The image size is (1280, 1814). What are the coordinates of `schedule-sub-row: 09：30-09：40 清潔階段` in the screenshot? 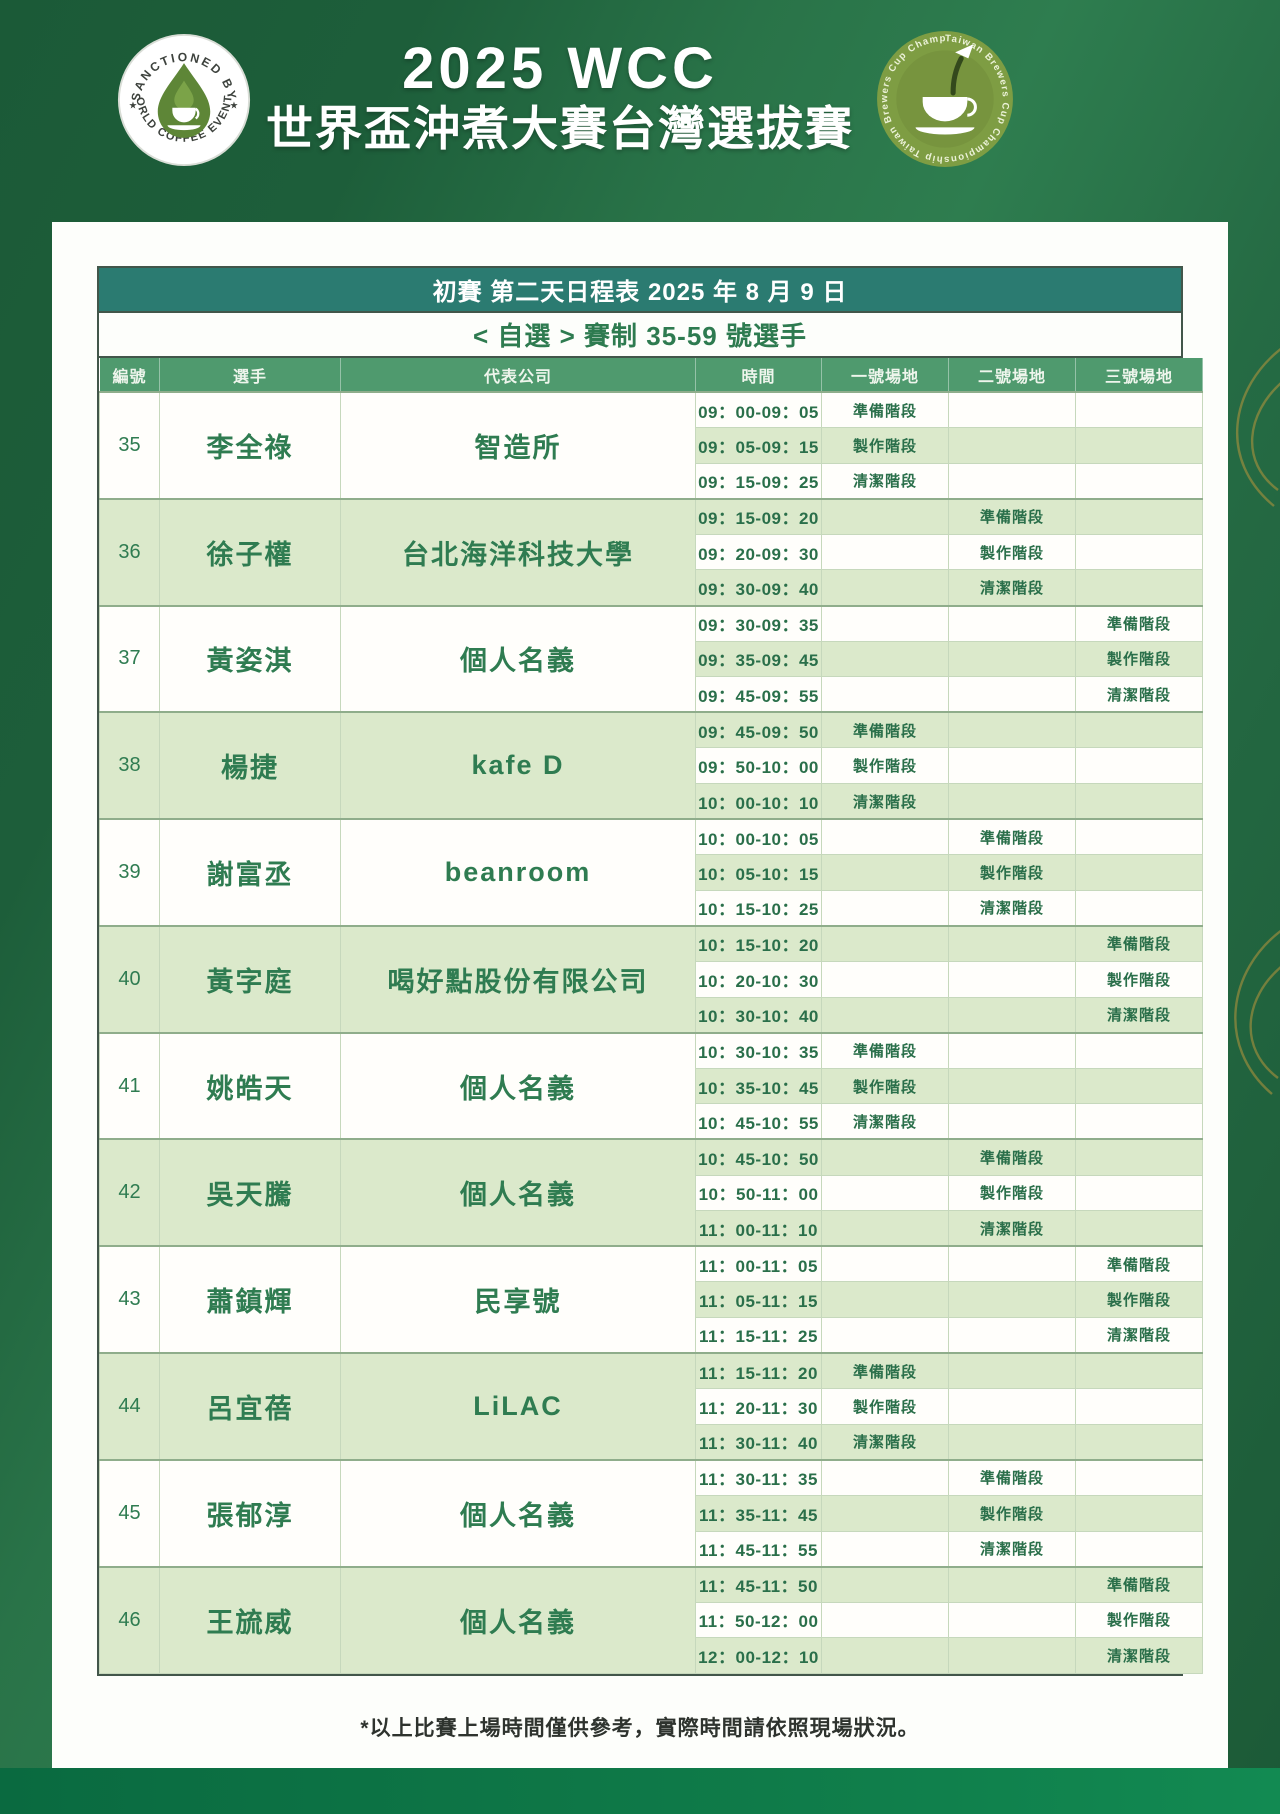 It's located at (651, 588).